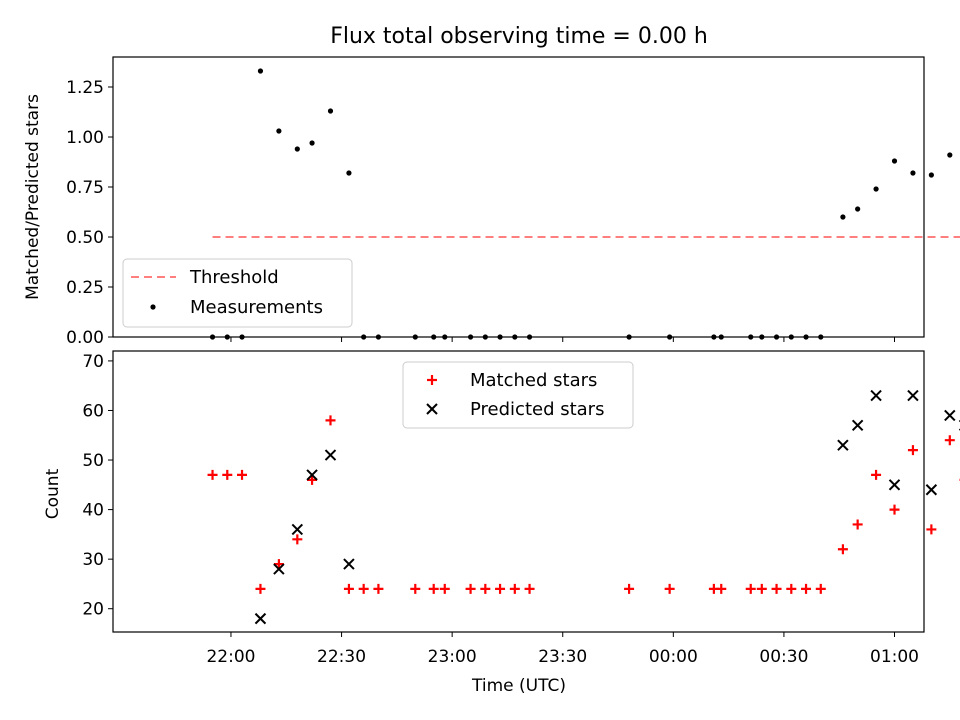 Image resolution: width=960 pixels, height=720 pixels. What do you see at coordinates (519, 36) in the screenshot?
I see `chart-title: Flux total observing time = 0.00 h` at bounding box center [519, 36].